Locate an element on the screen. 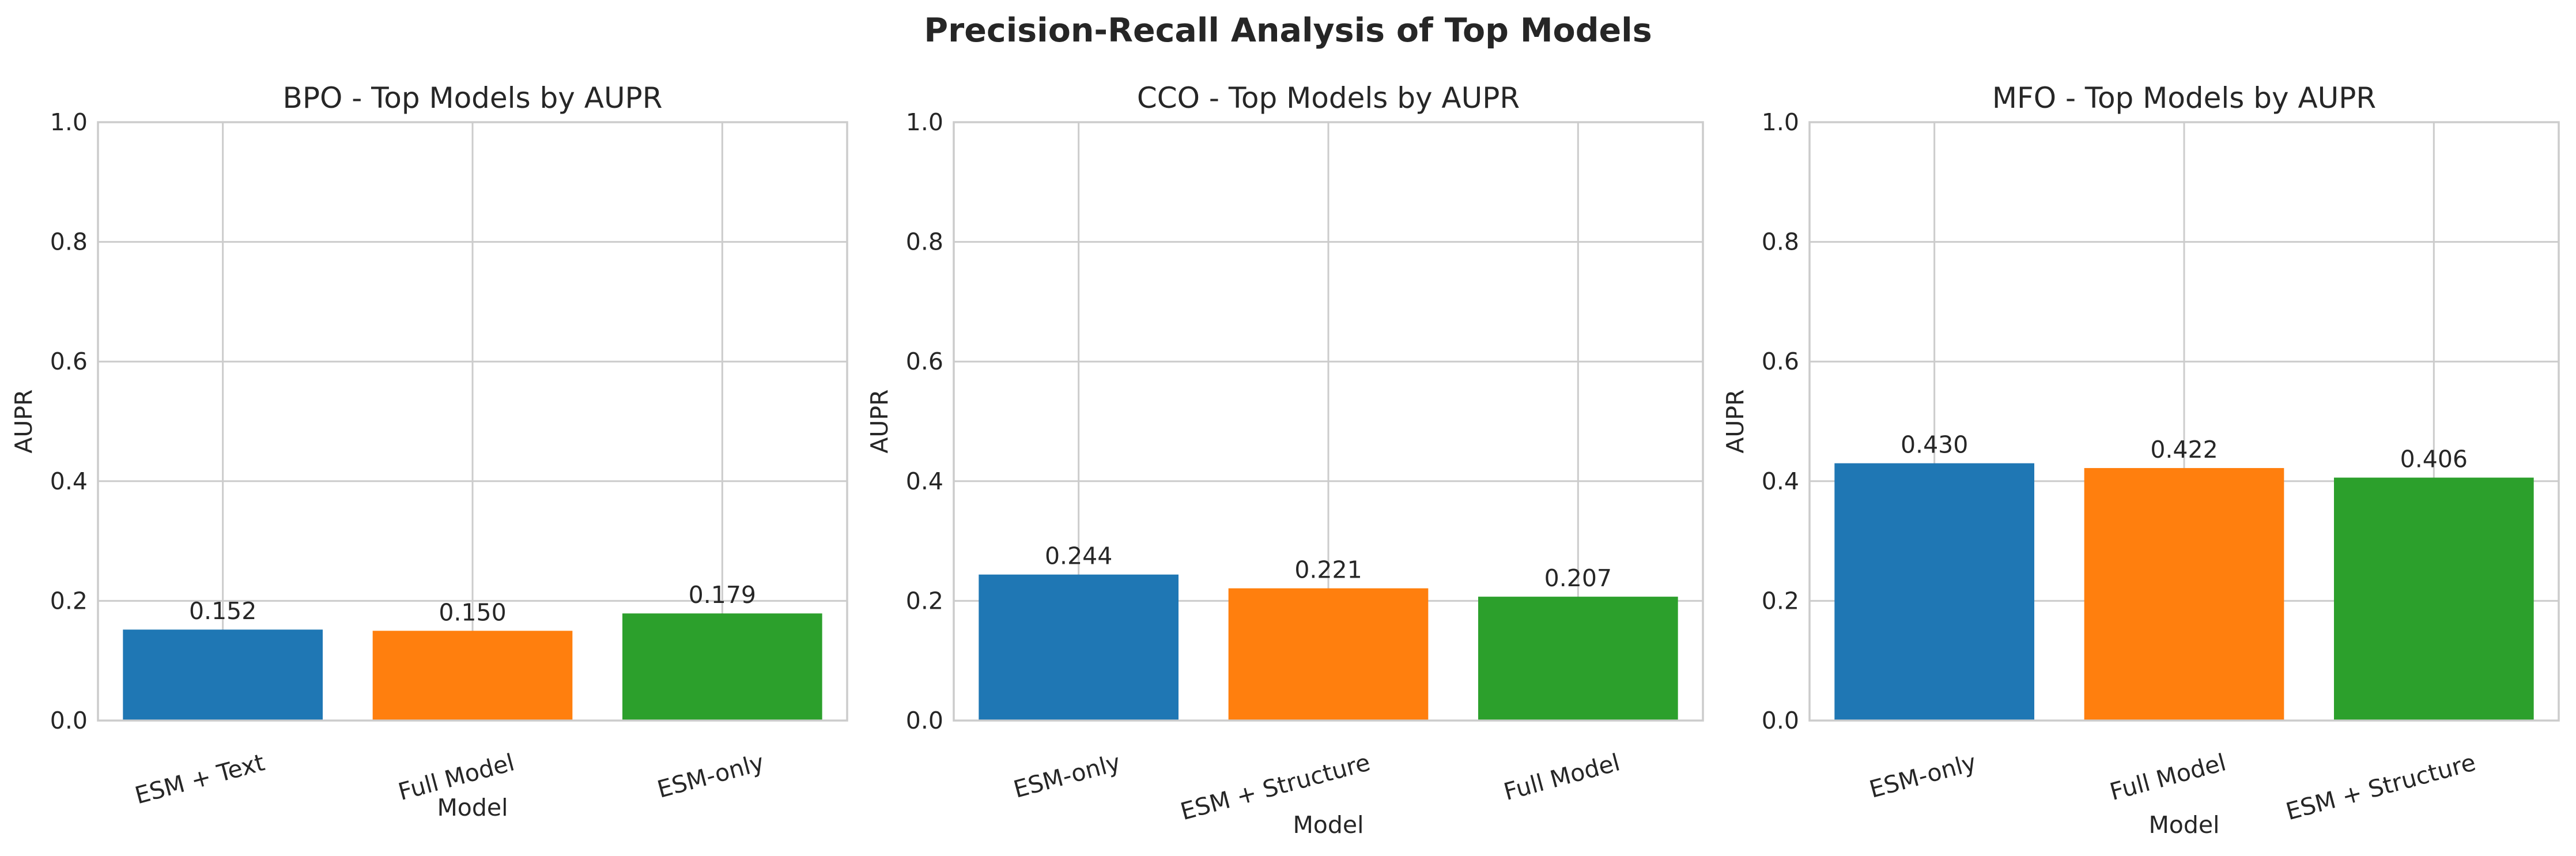 Image resolution: width=2576 pixels, height=856 pixels. chart-title: MFO - Top Models by AUPR is located at coordinates (2184, 98).